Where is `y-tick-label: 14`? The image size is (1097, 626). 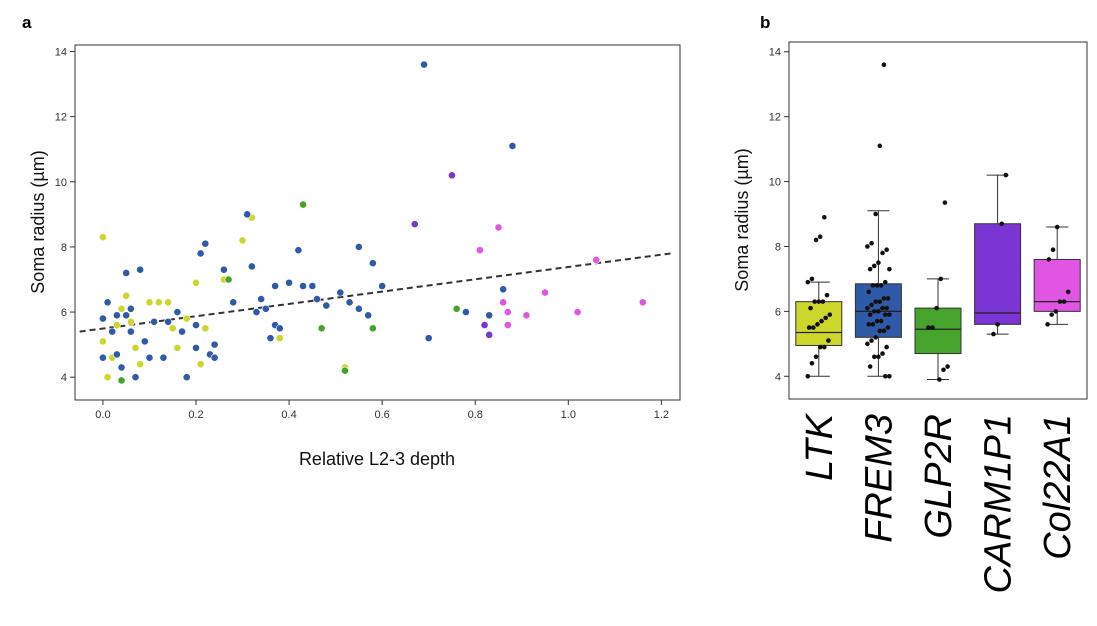
y-tick-label: 14 is located at coordinates (61, 53).